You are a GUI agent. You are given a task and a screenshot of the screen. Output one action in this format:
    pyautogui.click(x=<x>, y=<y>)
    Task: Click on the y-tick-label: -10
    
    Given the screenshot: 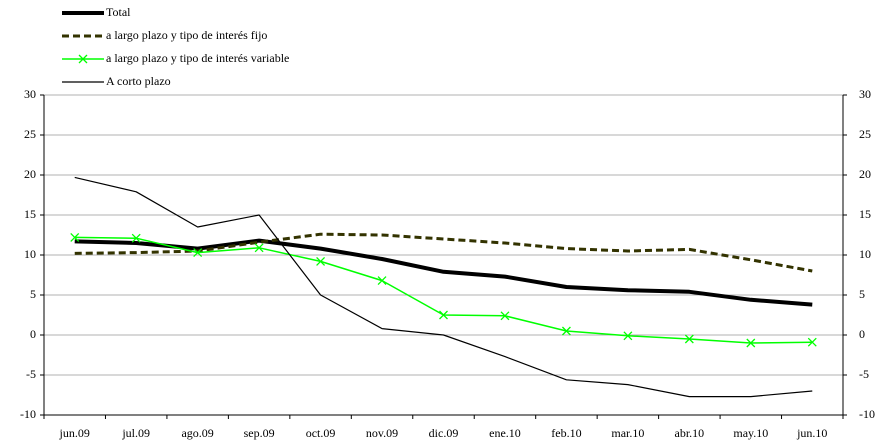 What is the action you would take?
    pyautogui.click(x=28, y=414)
    